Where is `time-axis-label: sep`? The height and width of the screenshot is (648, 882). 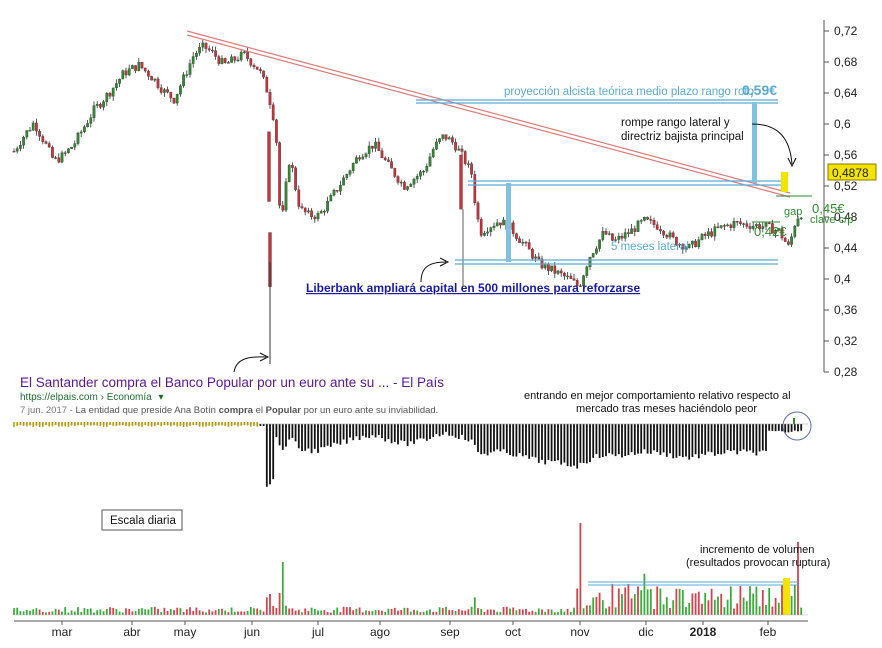 time-axis-label: sep is located at coordinates (450, 632).